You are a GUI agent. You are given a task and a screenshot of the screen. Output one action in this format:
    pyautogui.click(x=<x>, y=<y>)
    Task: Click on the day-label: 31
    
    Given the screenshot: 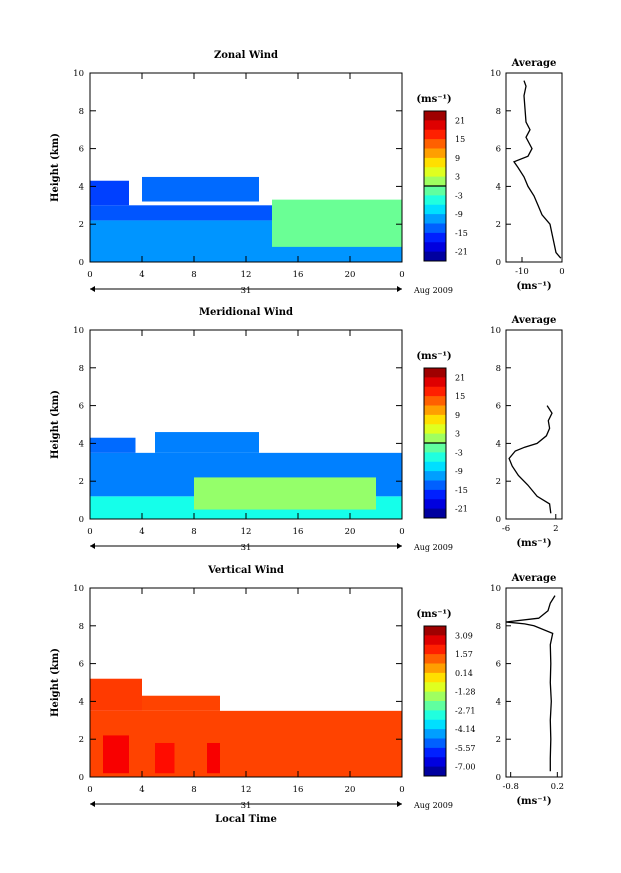 What is the action you would take?
    pyautogui.click(x=246, y=806)
    